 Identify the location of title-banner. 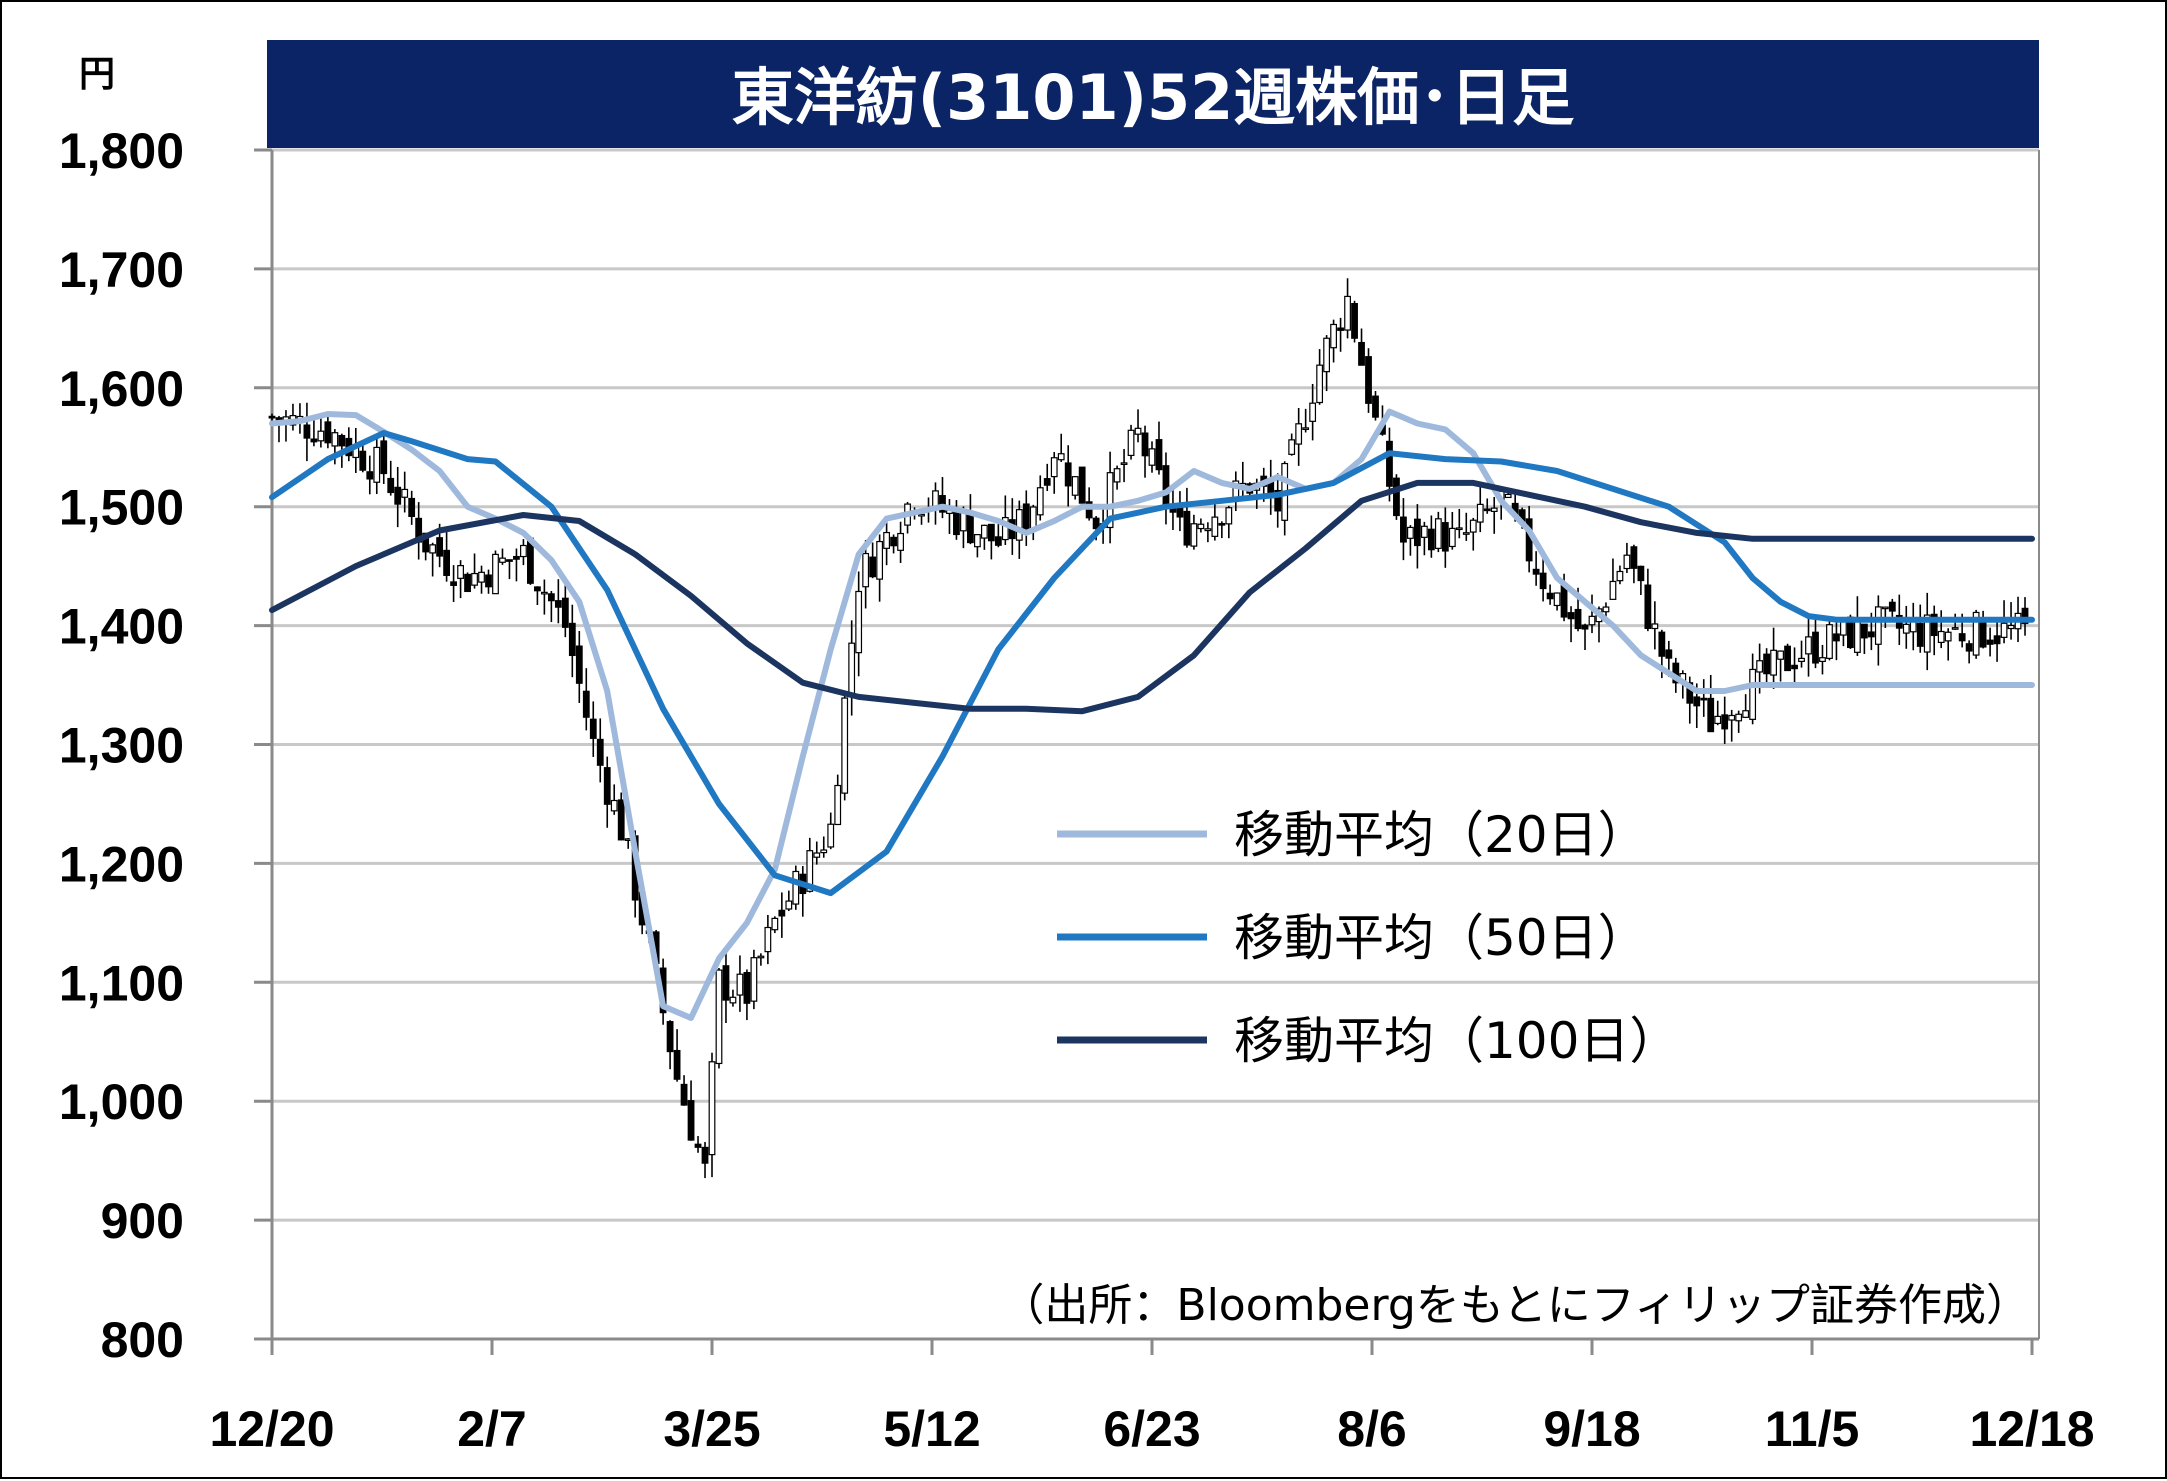
(1153, 94).